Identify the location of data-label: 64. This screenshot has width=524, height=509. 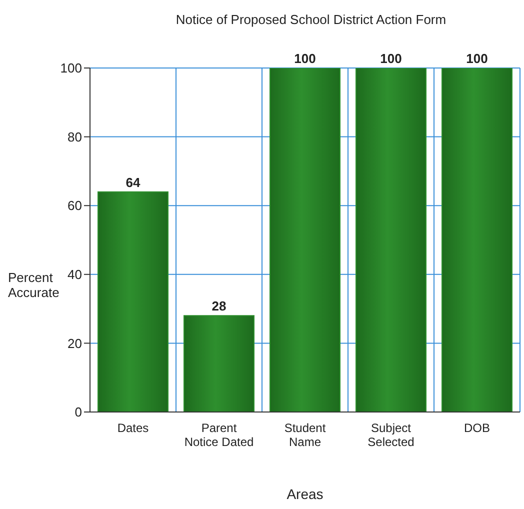
(133, 182).